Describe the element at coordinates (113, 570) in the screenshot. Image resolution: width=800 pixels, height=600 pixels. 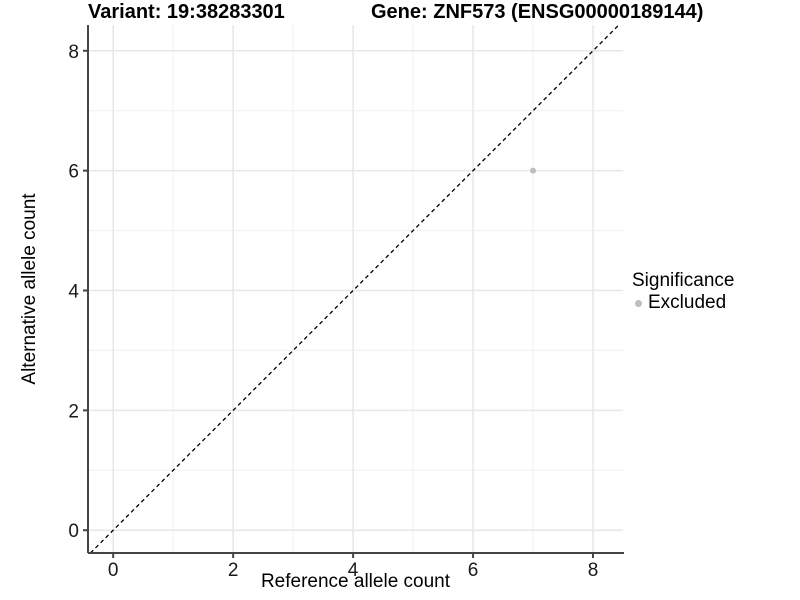
I see `x-tick-label: 0` at that location.